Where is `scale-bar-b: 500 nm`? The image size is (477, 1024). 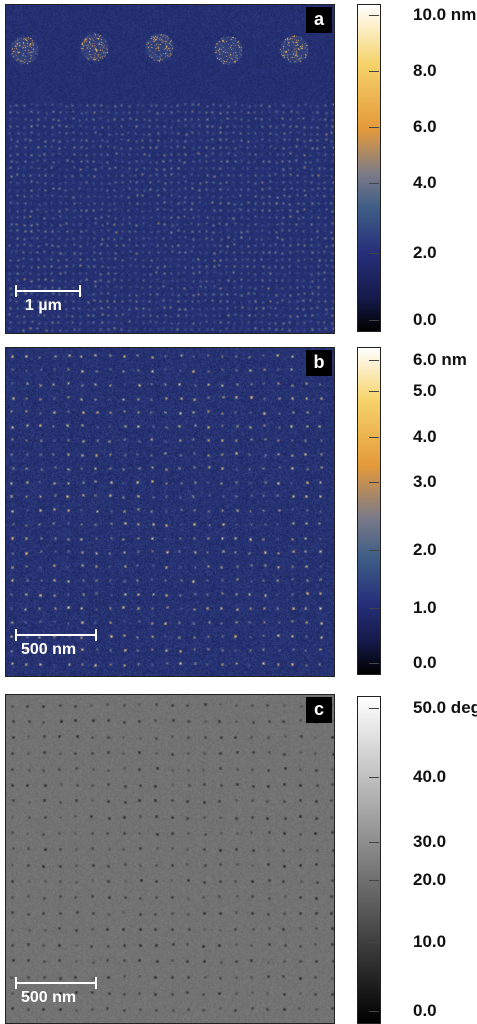
scale-bar-b: 500 nm is located at coordinates (65, 646).